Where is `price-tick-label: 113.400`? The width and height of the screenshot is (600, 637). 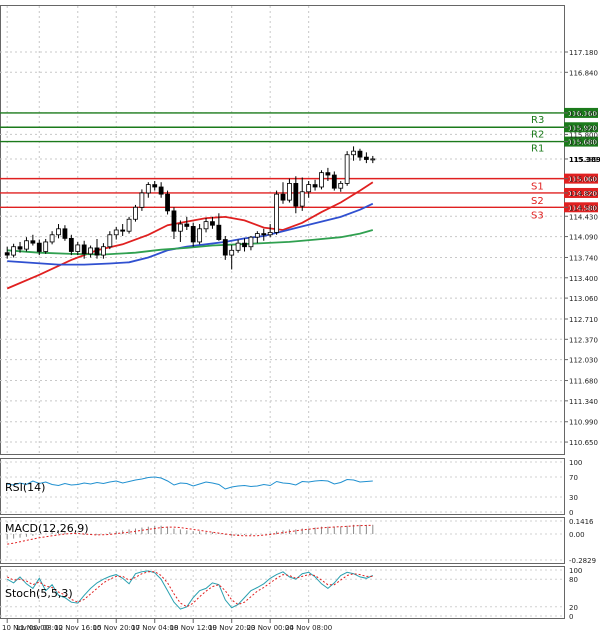 price-tick-label: 113.400 is located at coordinates (583, 279).